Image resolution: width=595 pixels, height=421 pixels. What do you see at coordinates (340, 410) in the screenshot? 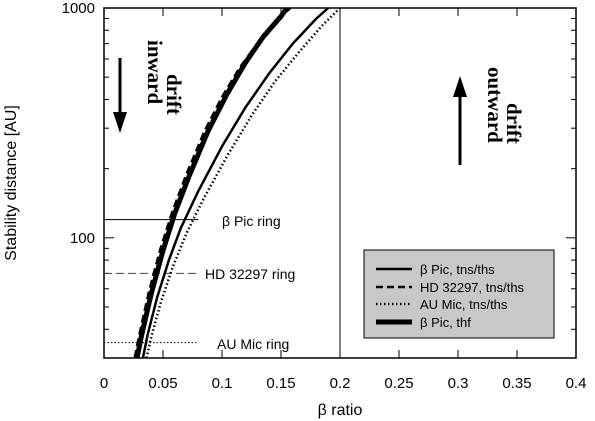
I see `x-axis-title: β ratio` at bounding box center [340, 410].